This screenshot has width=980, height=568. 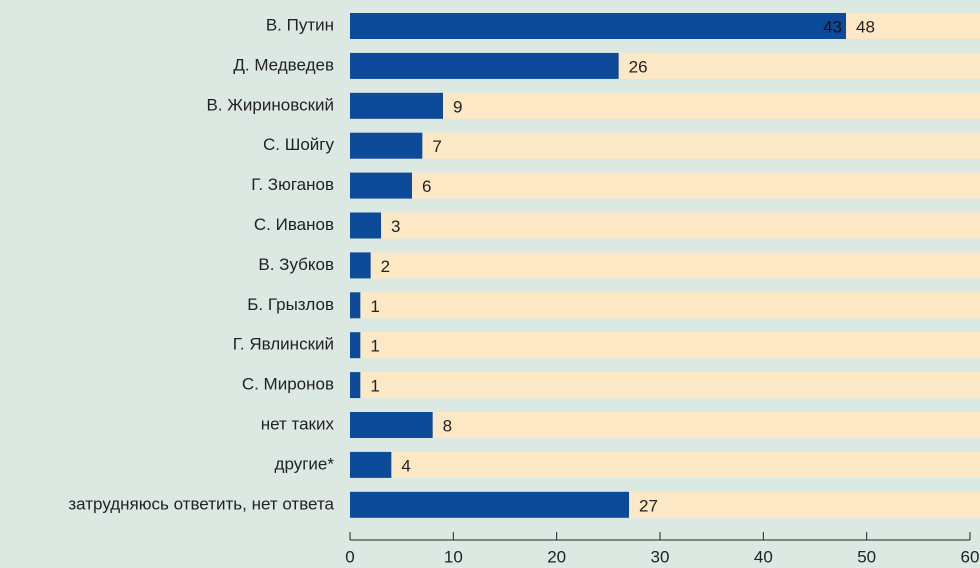 I want to click on value-label: 6, so click(x=426, y=186).